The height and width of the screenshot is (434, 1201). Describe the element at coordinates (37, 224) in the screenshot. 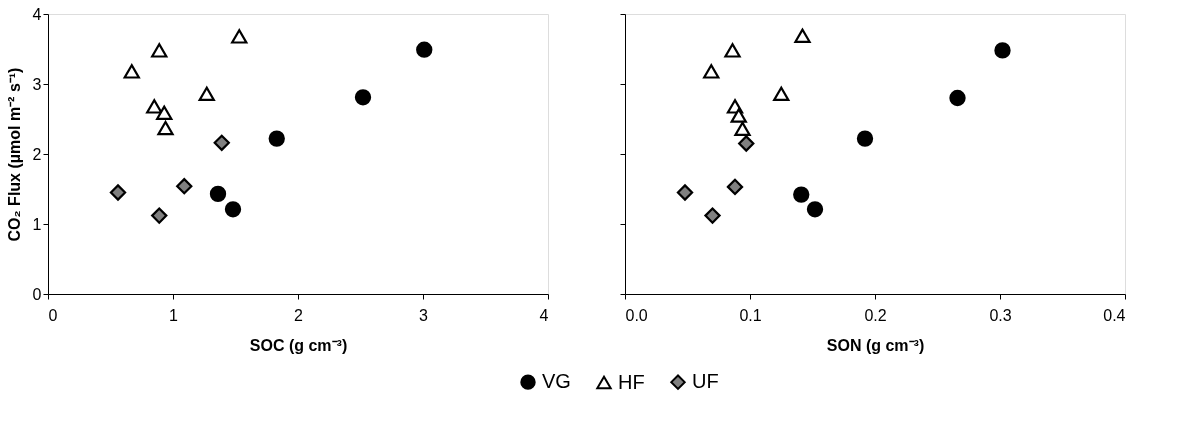

I see `y-tick-label: 1` at that location.